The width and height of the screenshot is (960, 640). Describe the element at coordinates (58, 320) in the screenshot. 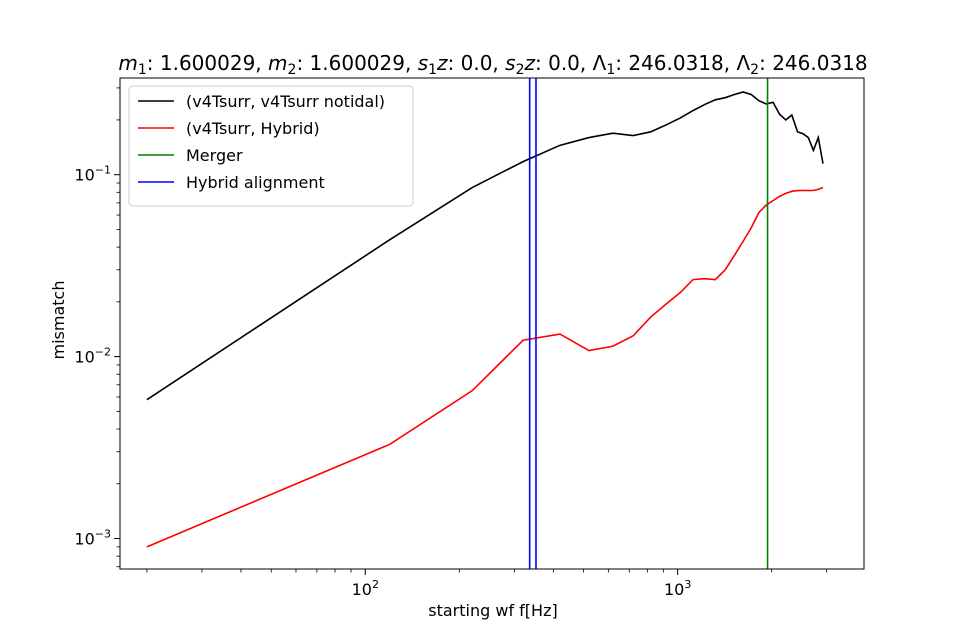

I see `y-axis-label: mismatch` at that location.